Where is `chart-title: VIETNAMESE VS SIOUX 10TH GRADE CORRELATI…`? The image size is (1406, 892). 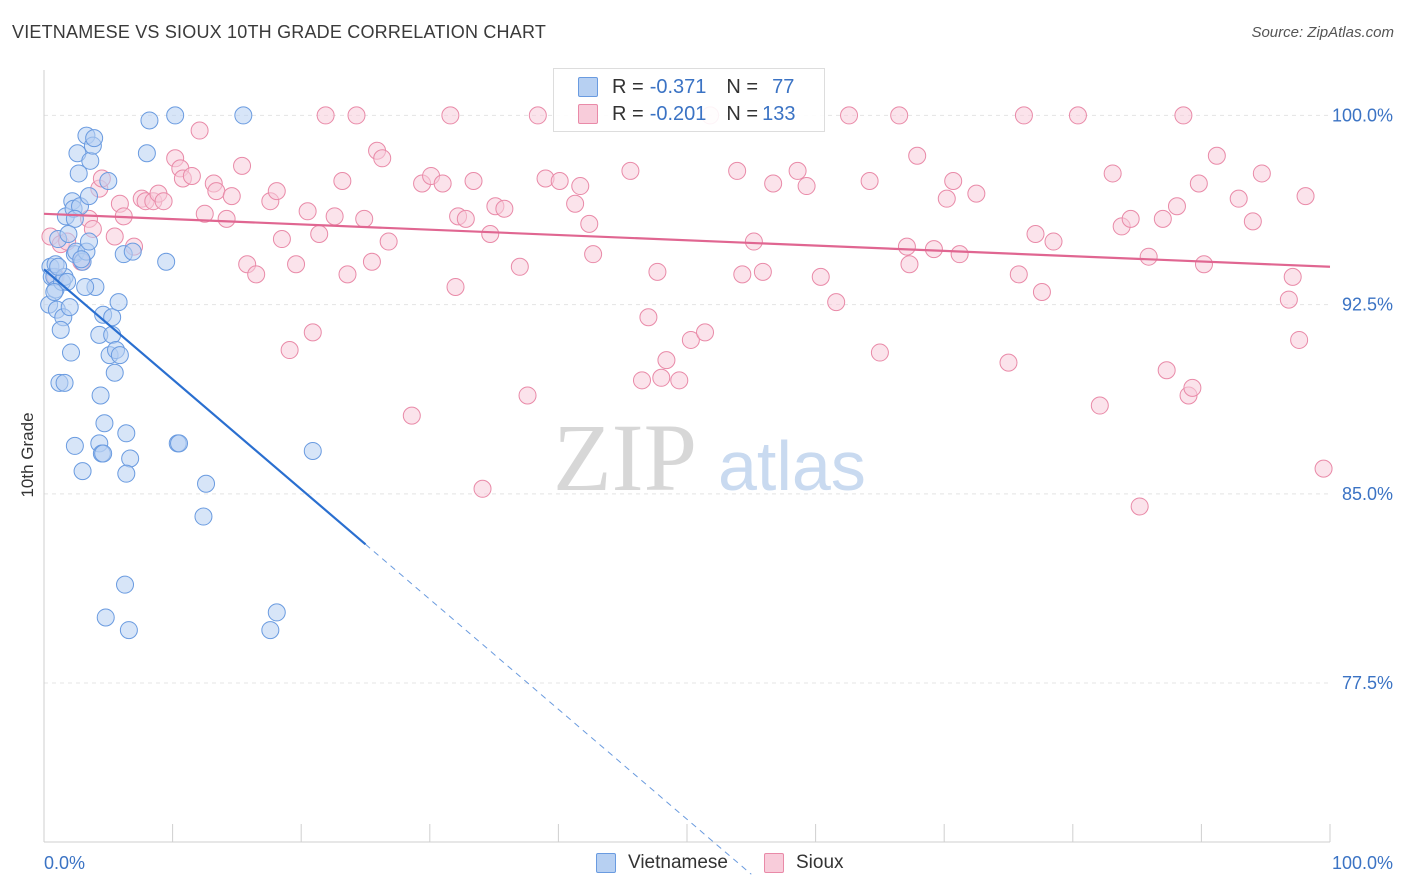 chart-title: VIETNAMESE VS SIOUX 10TH GRADE CORRELATI… is located at coordinates (279, 32).